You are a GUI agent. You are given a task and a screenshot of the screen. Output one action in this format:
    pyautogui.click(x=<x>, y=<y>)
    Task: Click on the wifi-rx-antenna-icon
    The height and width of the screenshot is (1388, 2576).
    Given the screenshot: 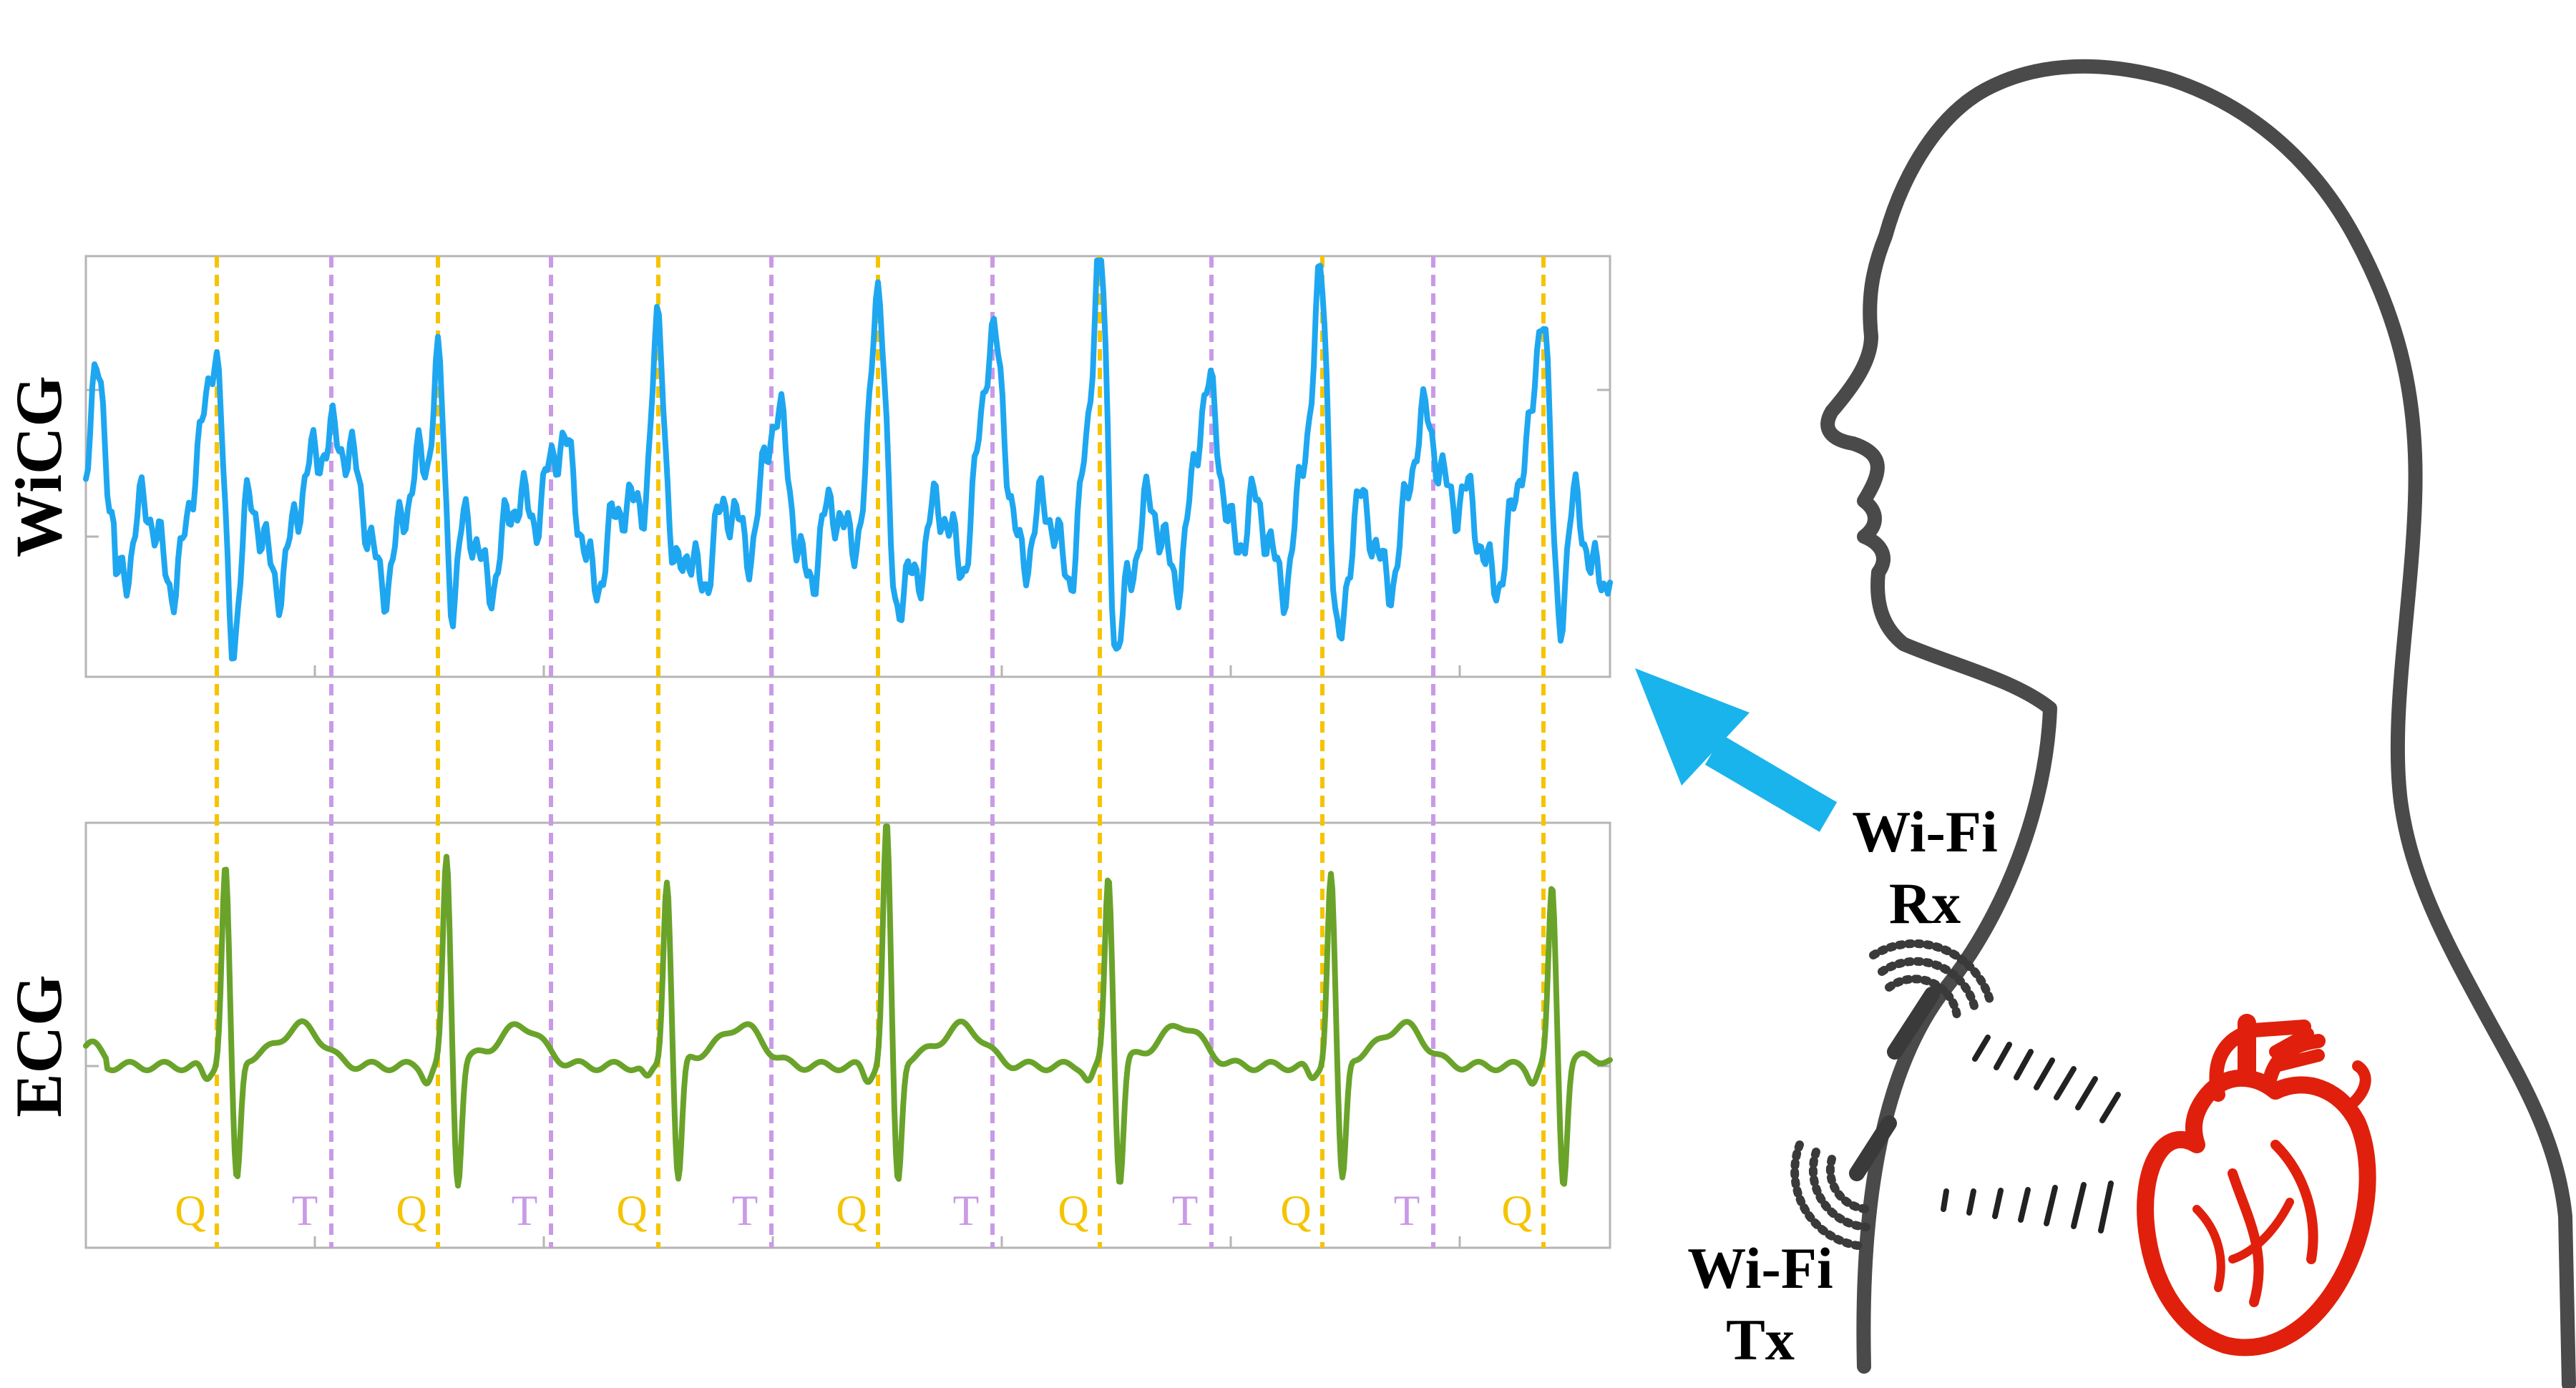 What is the action you would take?
    pyautogui.click(x=1932, y=999)
    